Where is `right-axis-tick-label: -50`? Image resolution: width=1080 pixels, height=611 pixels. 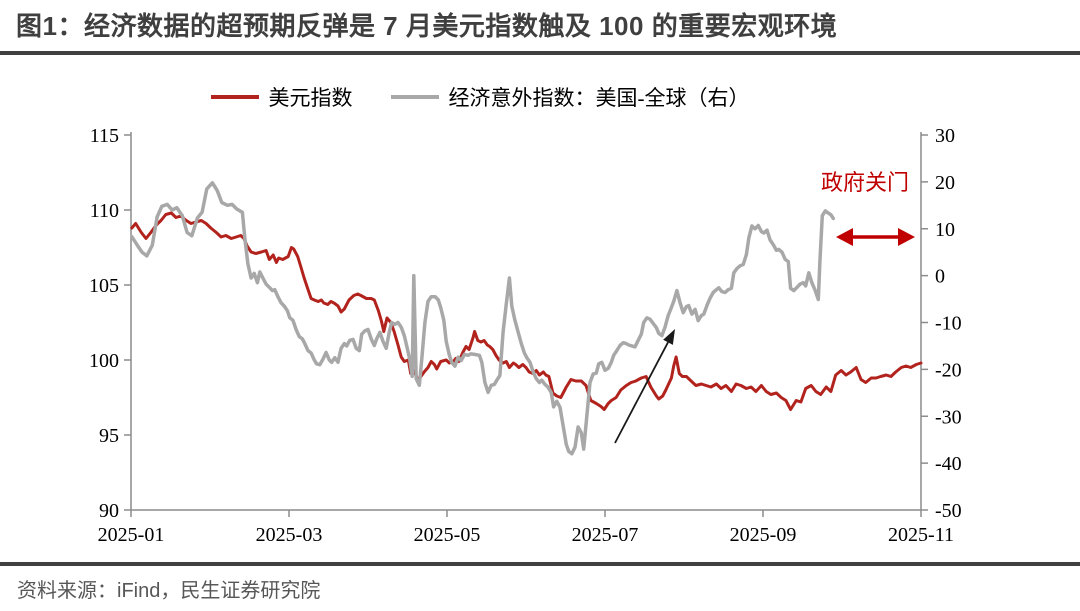
right-axis-tick-label: -50 is located at coordinates (948, 511).